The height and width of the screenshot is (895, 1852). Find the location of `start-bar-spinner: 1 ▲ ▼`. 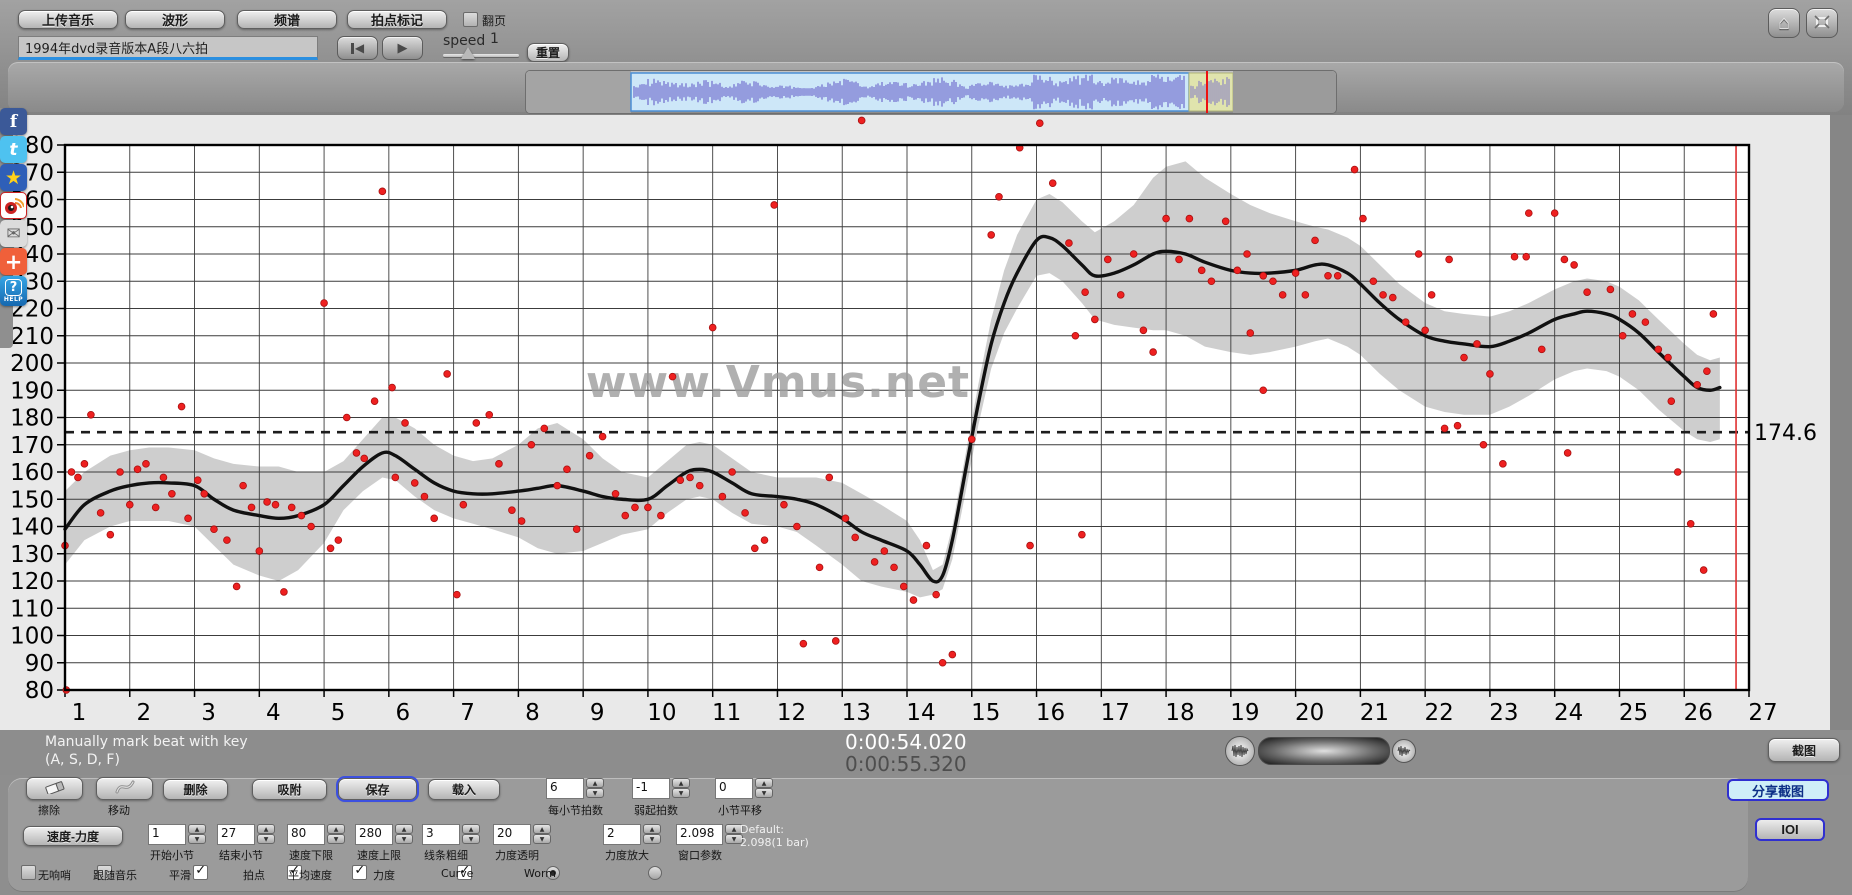

start-bar-spinner: 1 ▲ ▼ is located at coordinates (177, 834).